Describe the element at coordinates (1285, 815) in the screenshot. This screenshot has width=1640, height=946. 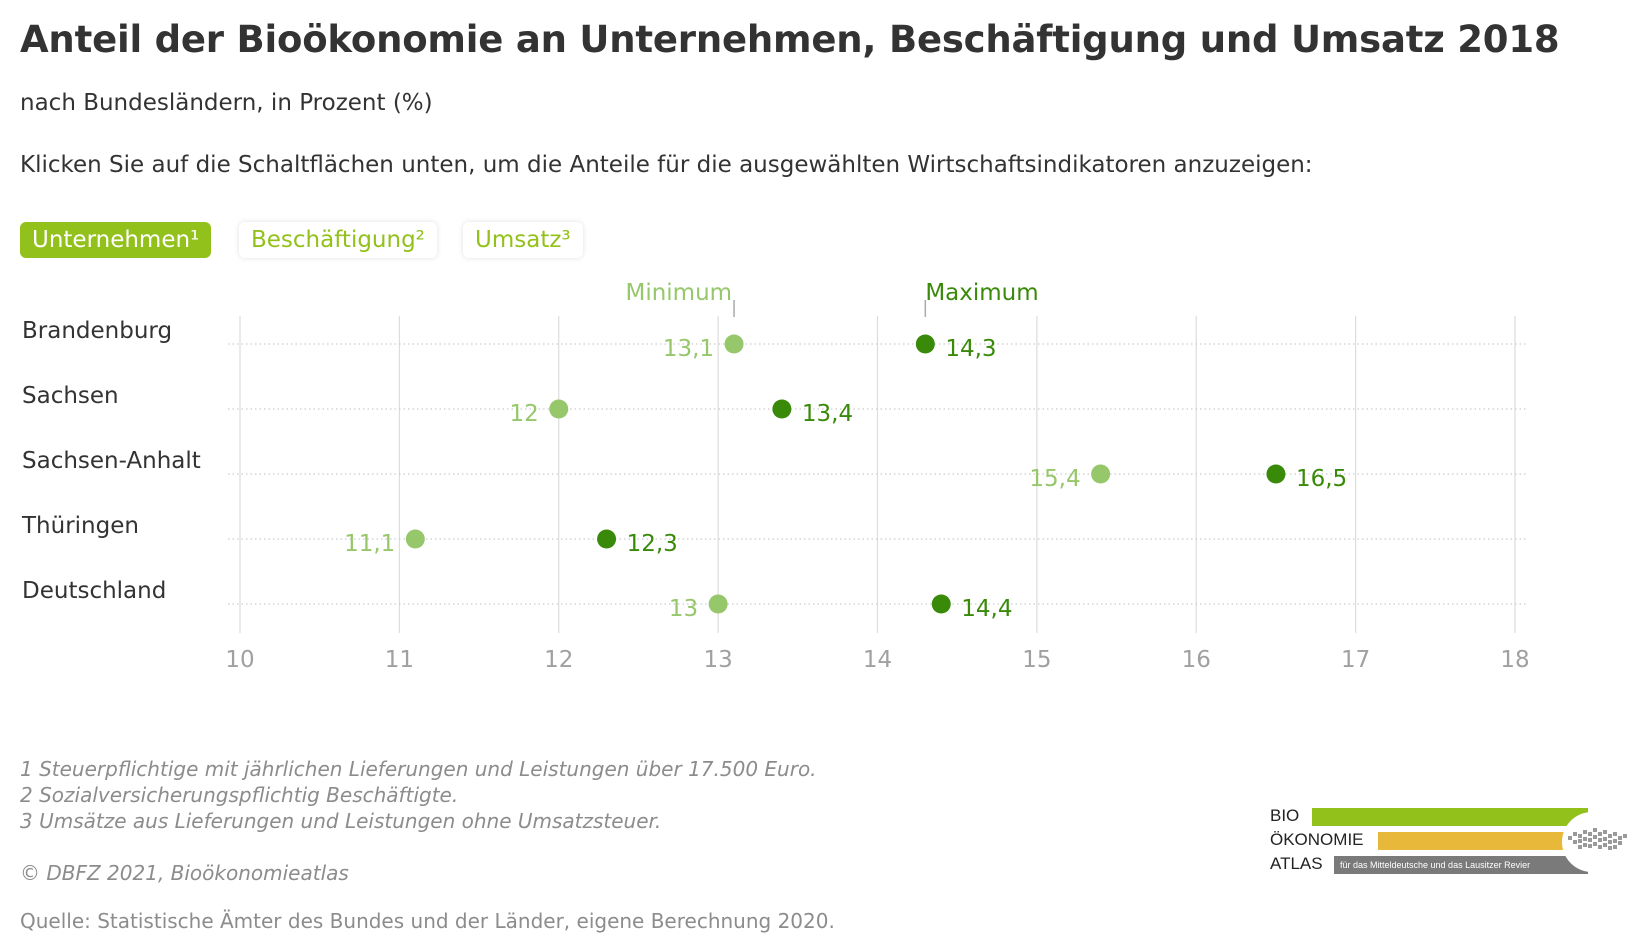
I see `logo-line-bio: BIO` at that location.